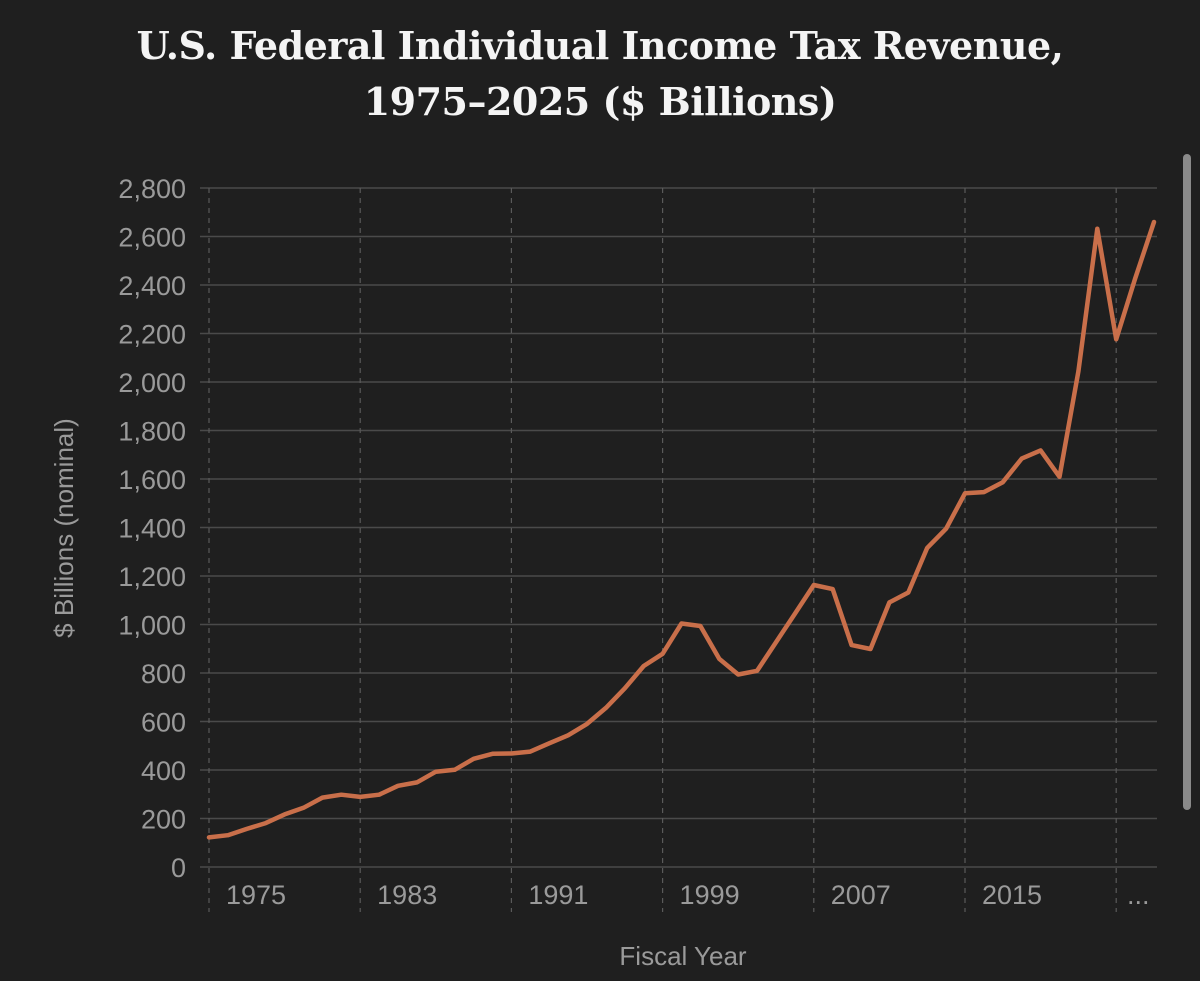  I want to click on y-tick-label: 1,400, so click(152, 529).